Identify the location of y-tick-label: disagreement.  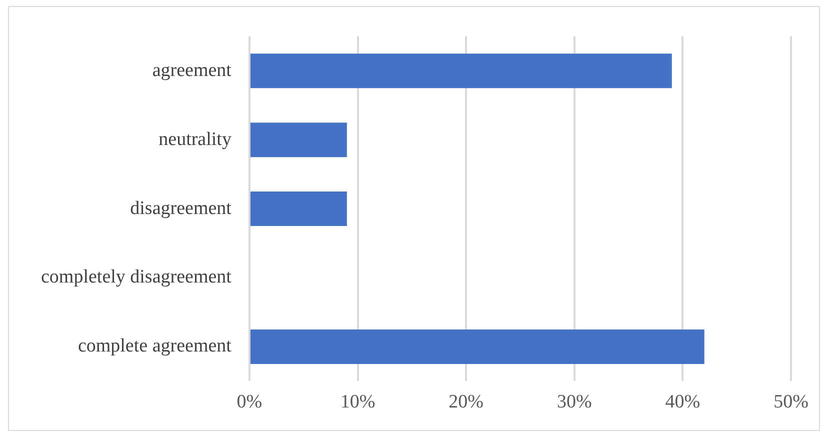
(181, 208).